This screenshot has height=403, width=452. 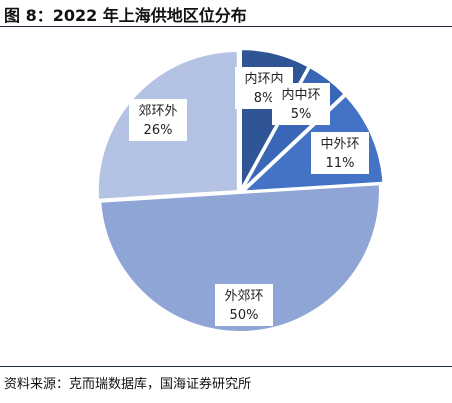 What do you see at coordinates (264, 98) in the screenshot?
I see `pie-label-value-1: 8%` at bounding box center [264, 98].